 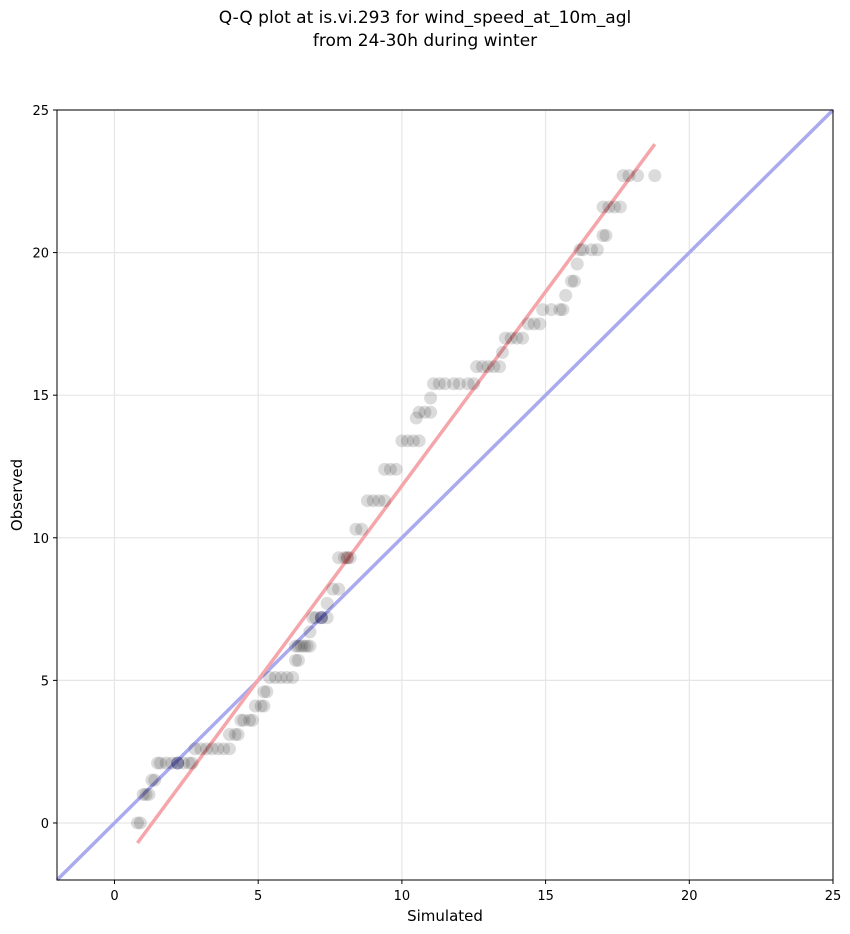 I want to click on x-tick-label: 25, so click(x=833, y=896).